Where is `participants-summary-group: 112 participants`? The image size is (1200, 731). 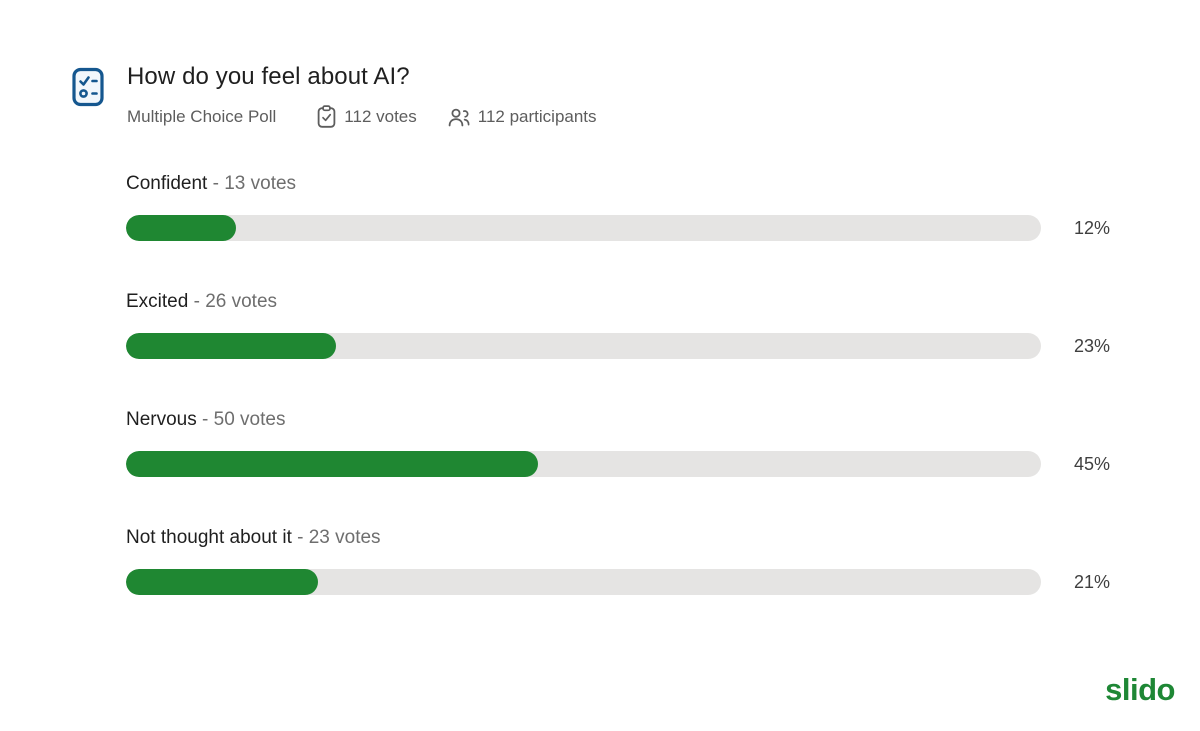
participants-summary-group: 112 participants is located at coordinates (522, 117).